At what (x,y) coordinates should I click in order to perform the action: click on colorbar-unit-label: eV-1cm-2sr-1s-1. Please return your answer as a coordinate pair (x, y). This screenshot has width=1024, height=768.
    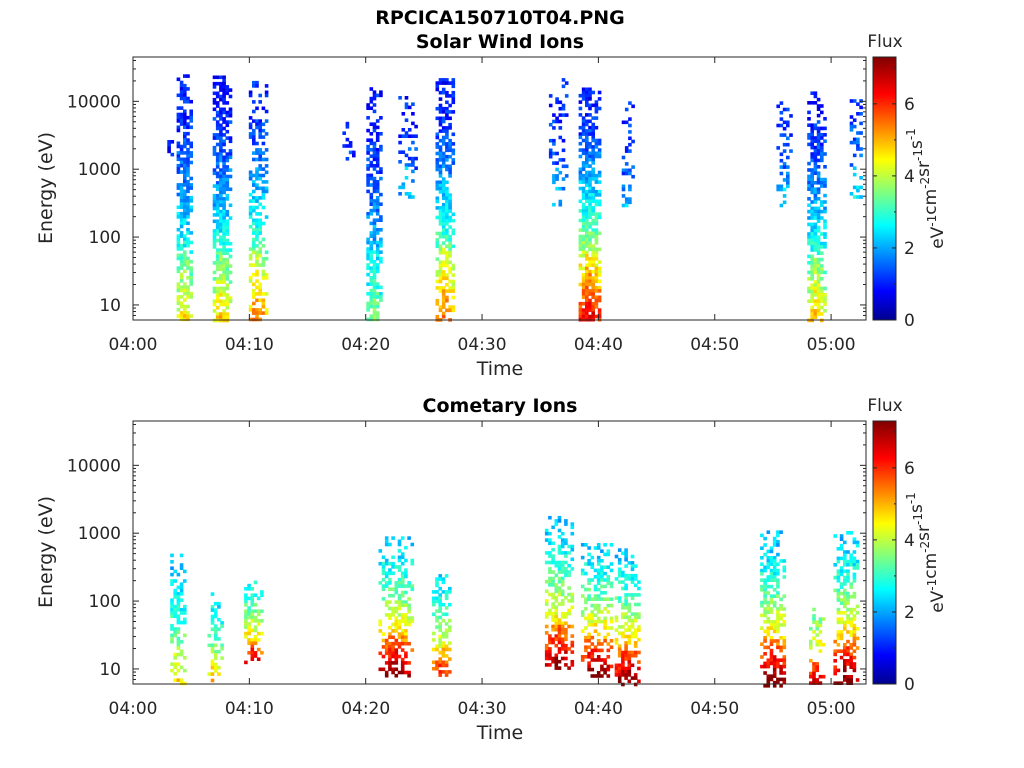
    Looking at the image, I should click on (926, 552).